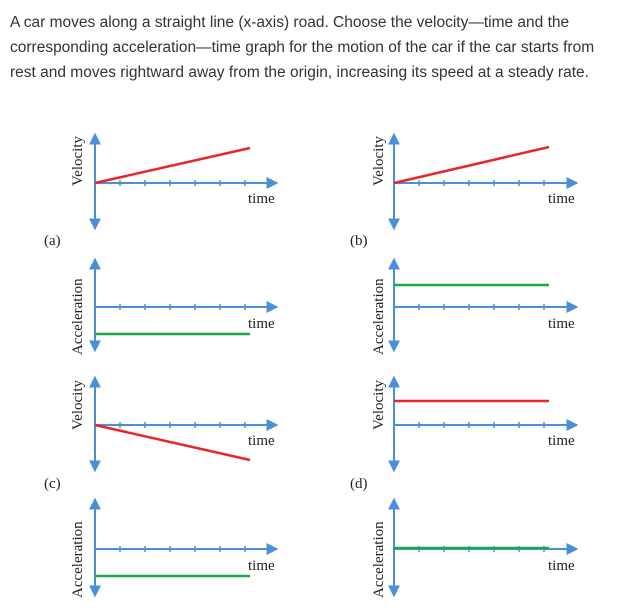 Image resolution: width=624 pixels, height=613 pixels. I want to click on option-c-acceleration-graph: Acceleration time, so click(174, 547).